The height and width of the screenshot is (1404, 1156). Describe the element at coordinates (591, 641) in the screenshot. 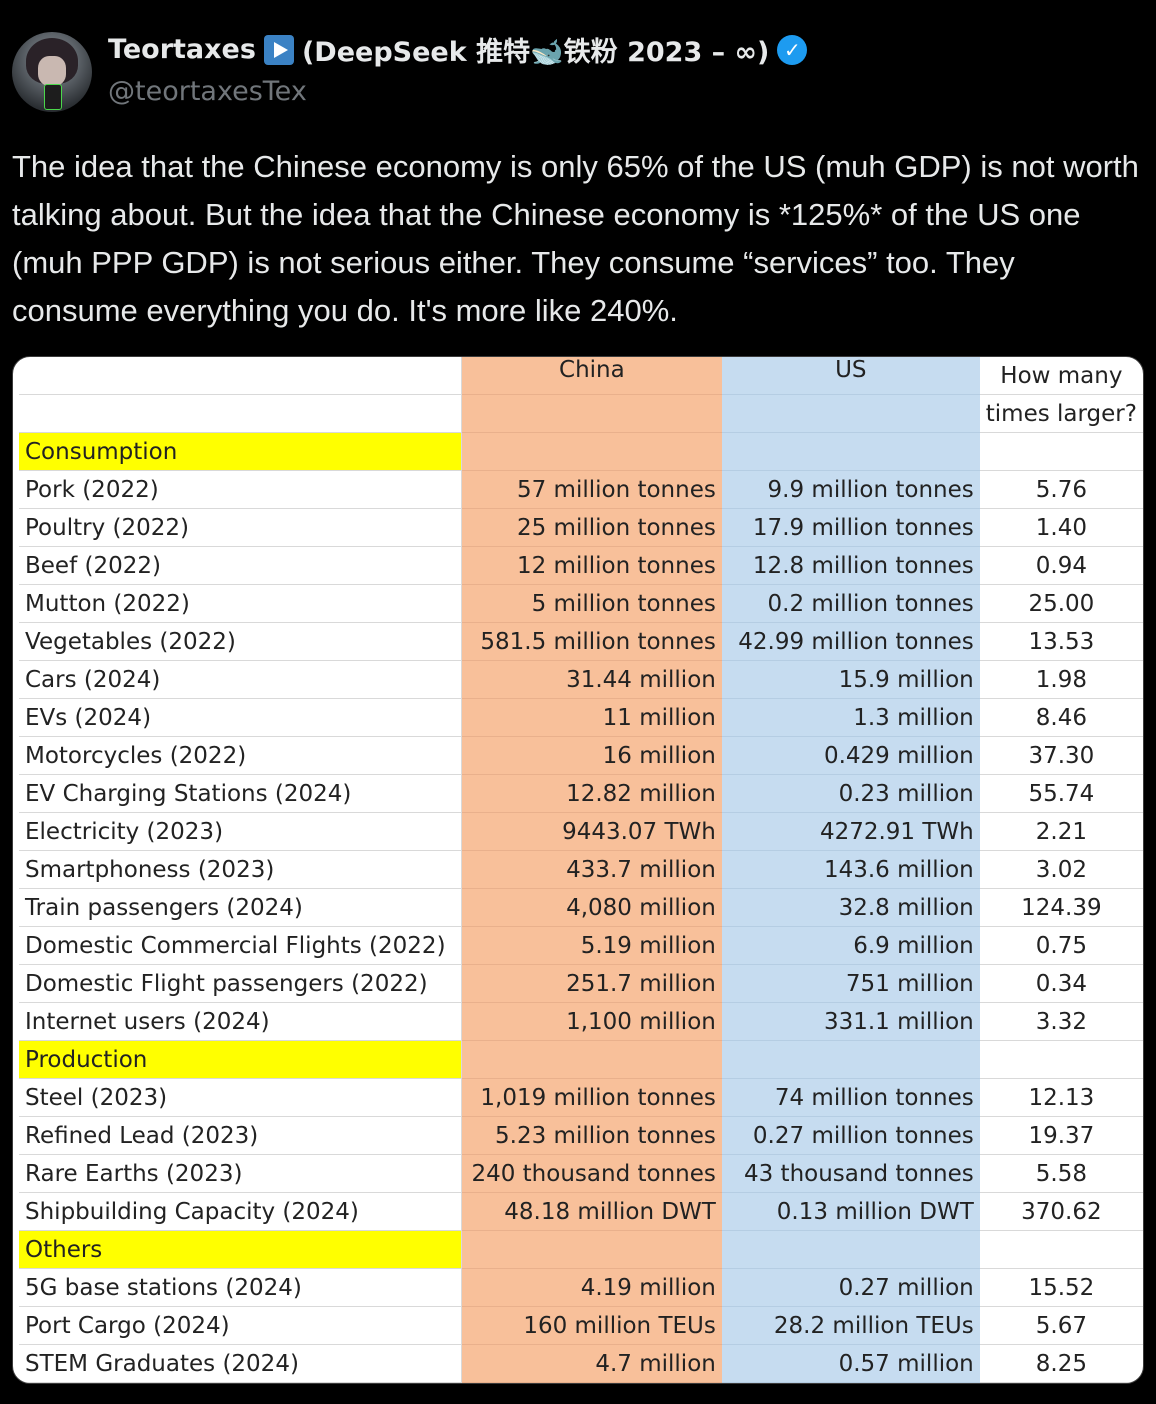

I see `china-value-cell: 581.5 million tonnes` at that location.